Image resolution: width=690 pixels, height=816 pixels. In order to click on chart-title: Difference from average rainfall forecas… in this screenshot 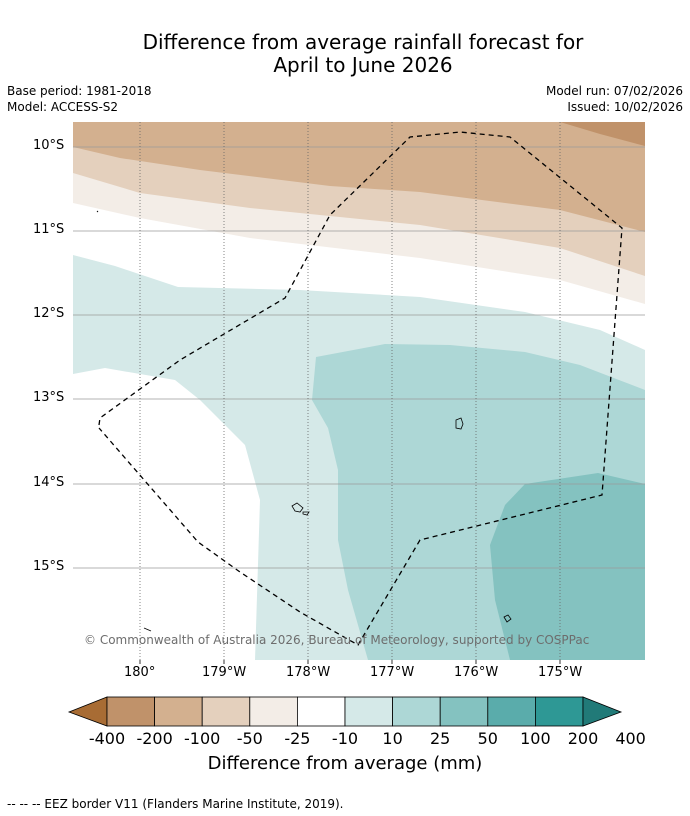, I will do `click(345, 54)`.